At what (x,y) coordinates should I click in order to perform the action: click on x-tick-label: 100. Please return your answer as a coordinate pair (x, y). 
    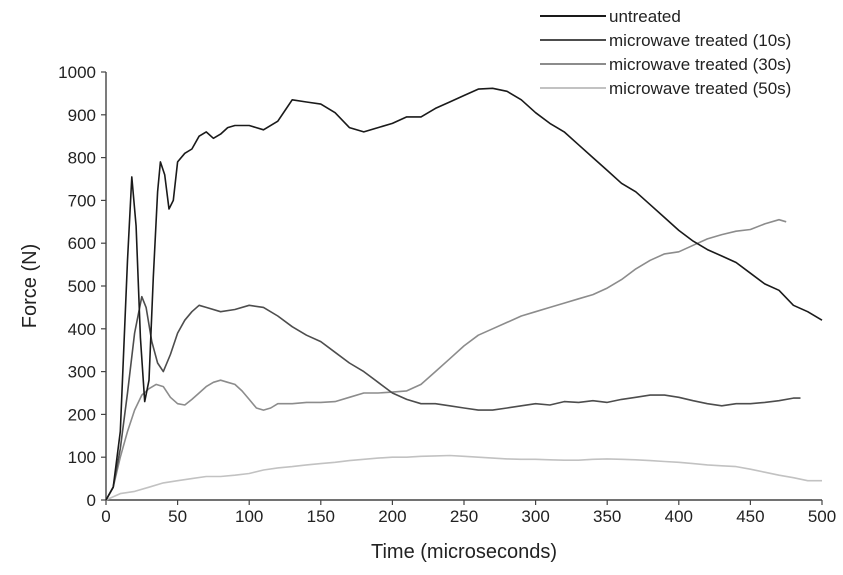
    Looking at the image, I should click on (249, 516).